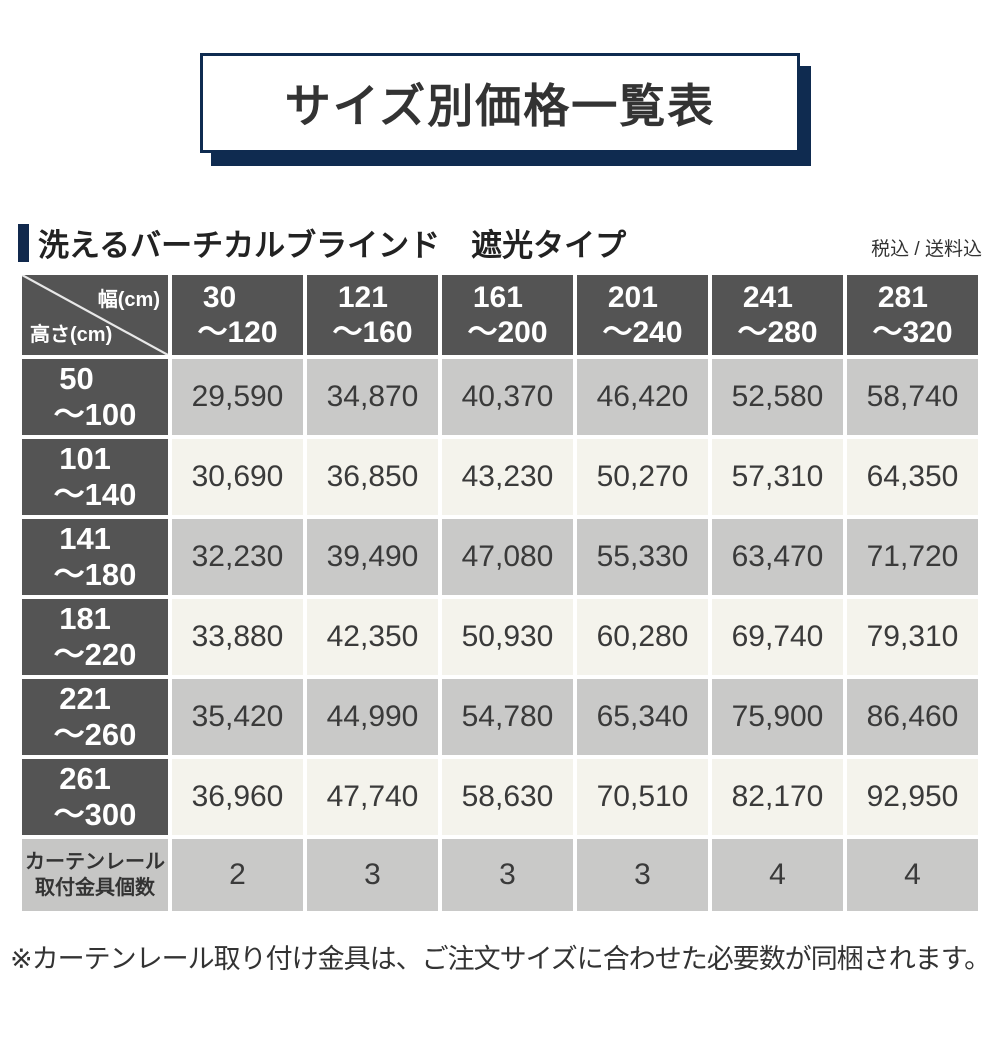  Describe the element at coordinates (507, 315) in the screenshot. I see `column-header: 161 〜200` at that location.